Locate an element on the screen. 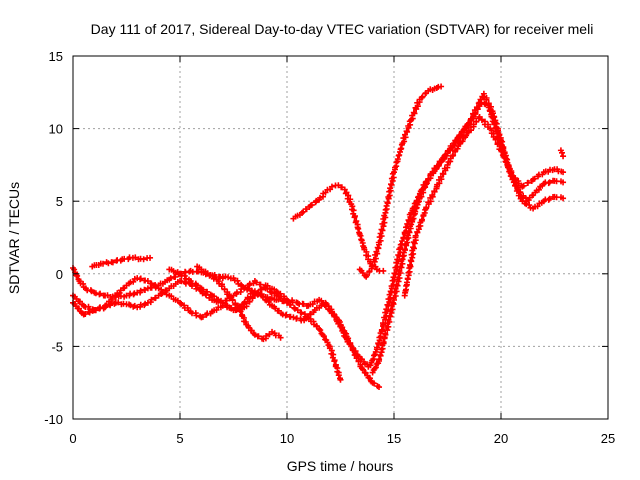  x-tick-label: 0 is located at coordinates (72, 438).